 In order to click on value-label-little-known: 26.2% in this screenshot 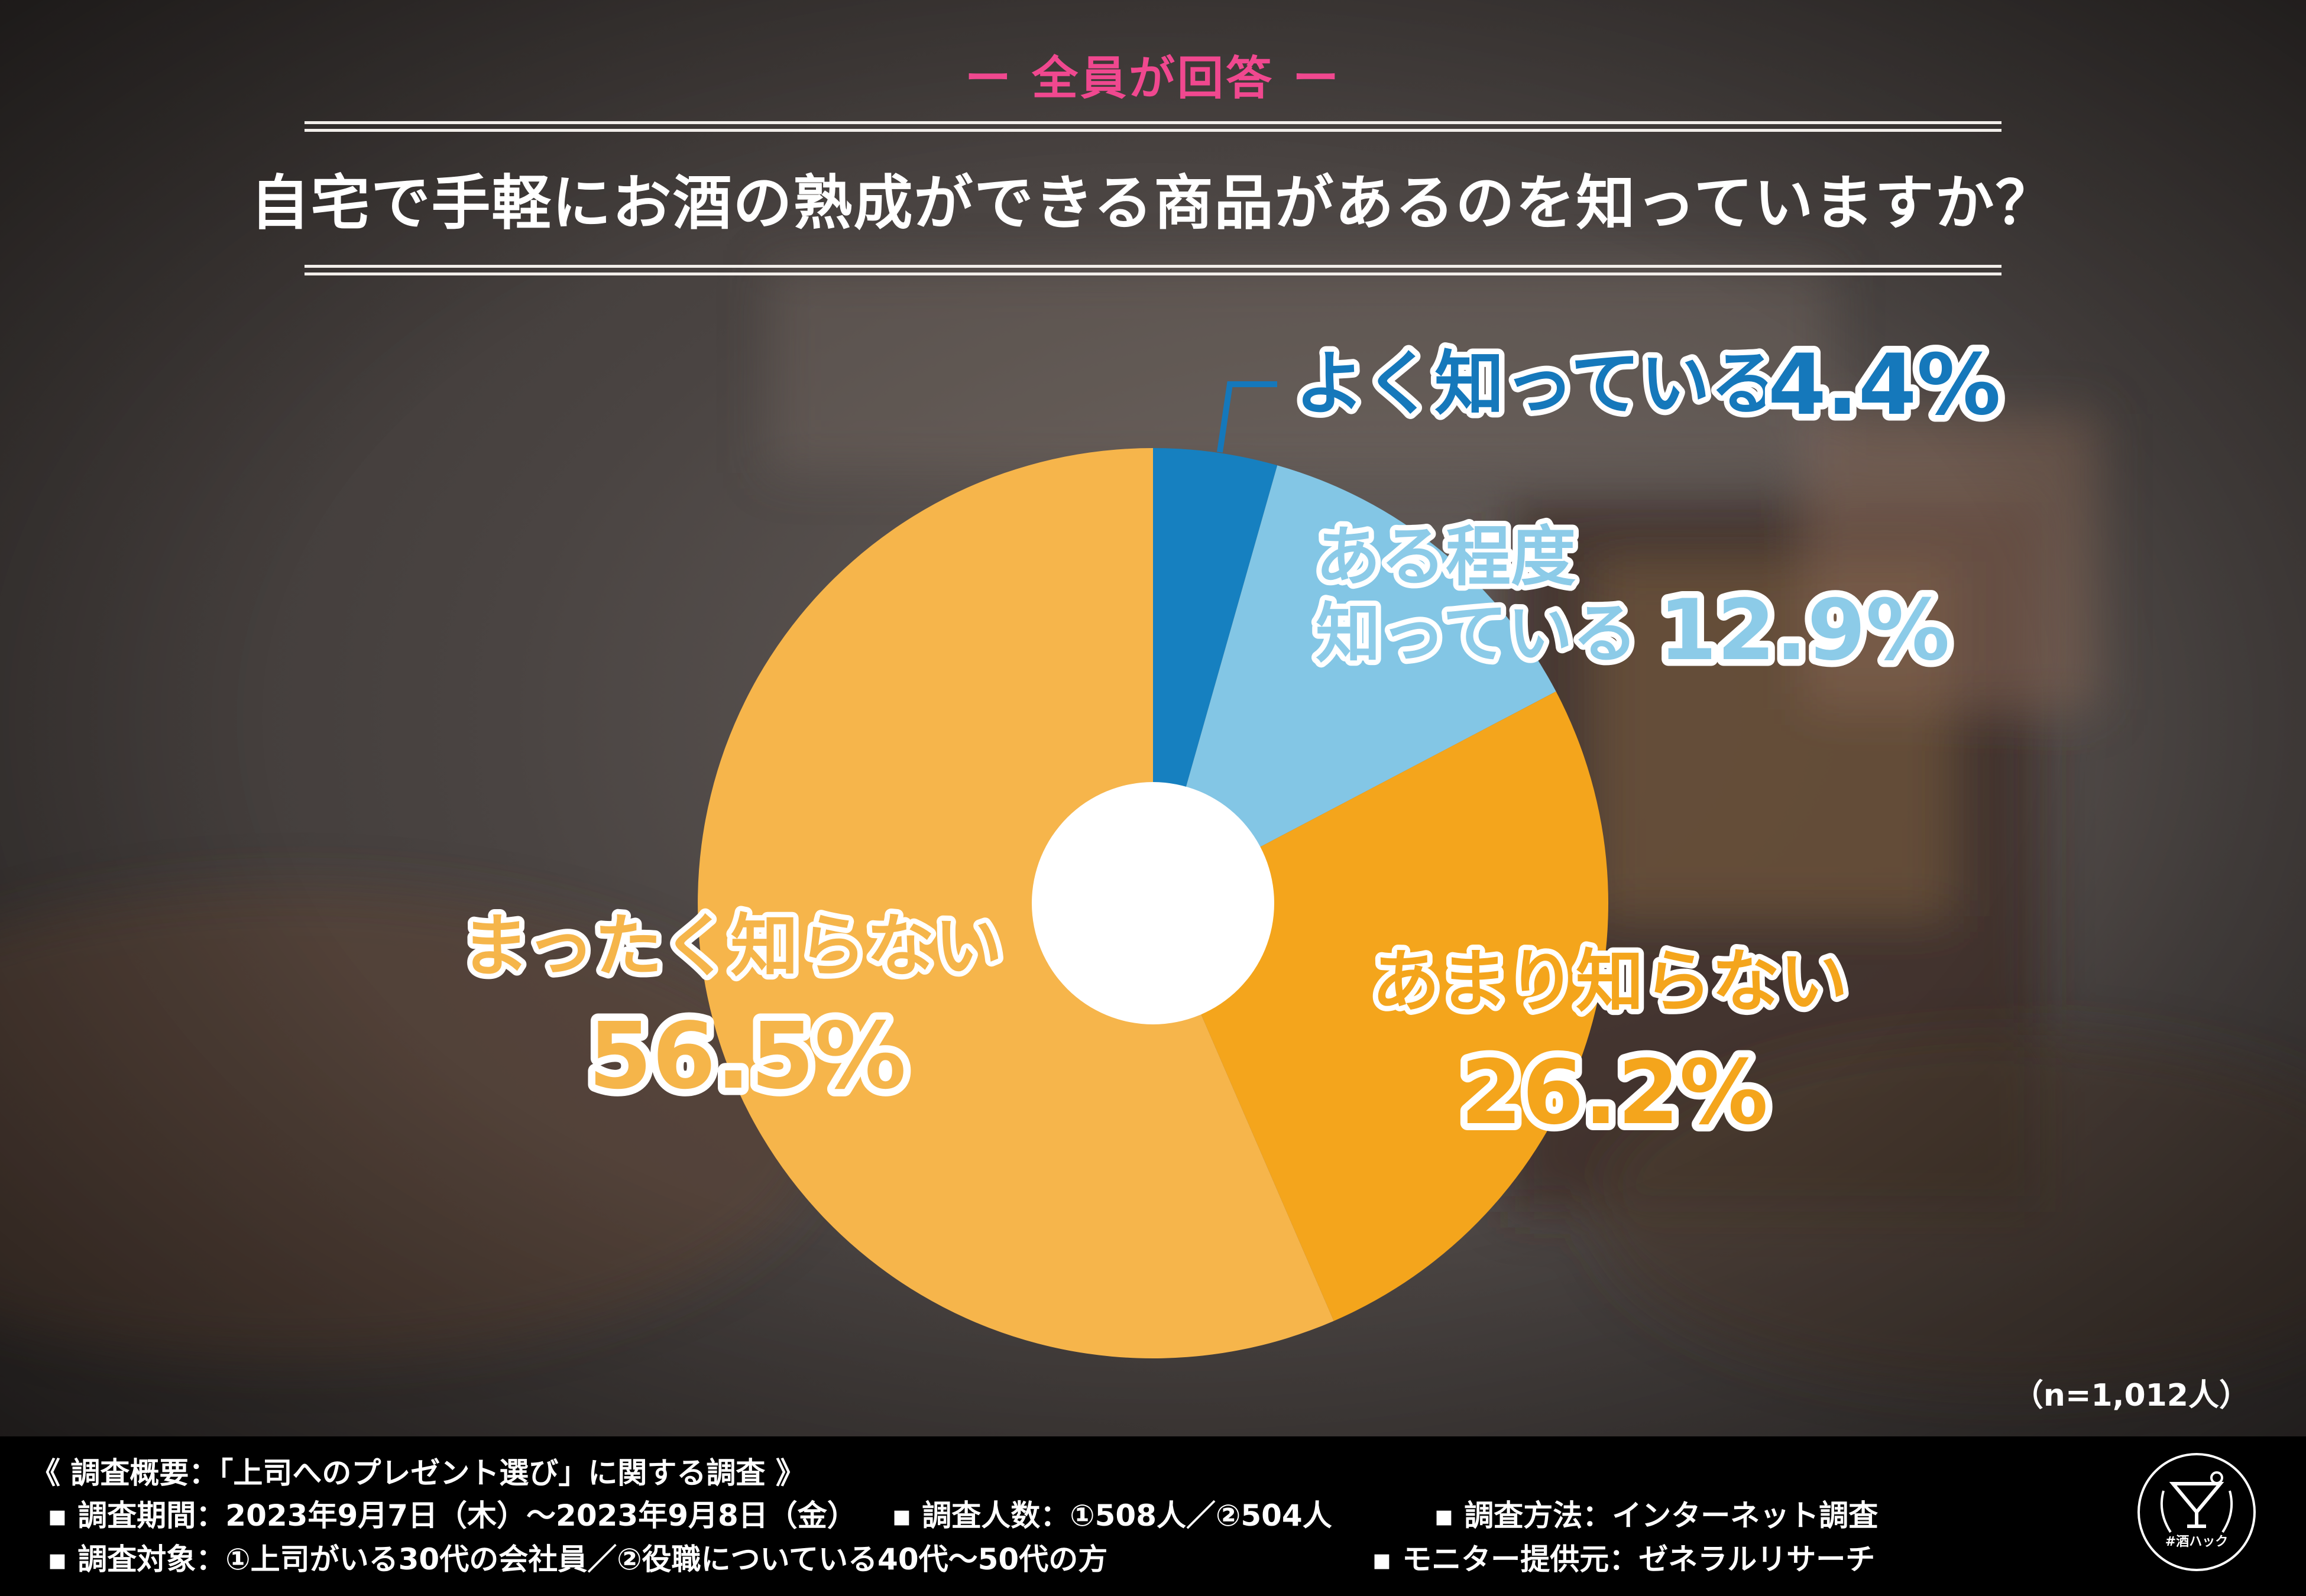, I will do `click(1614, 1093)`.